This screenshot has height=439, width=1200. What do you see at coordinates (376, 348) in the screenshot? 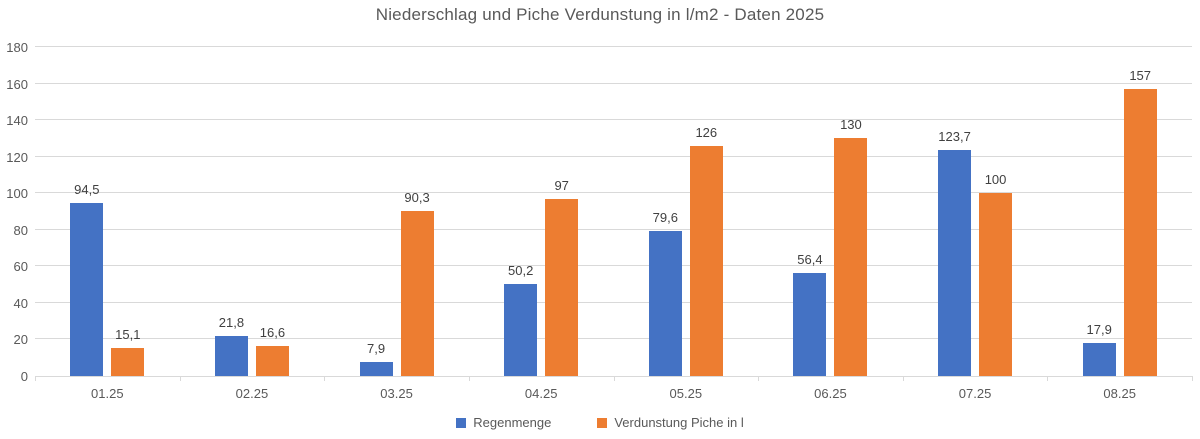
I see `data-label-regenmenge-03.25: 7,9` at bounding box center [376, 348].